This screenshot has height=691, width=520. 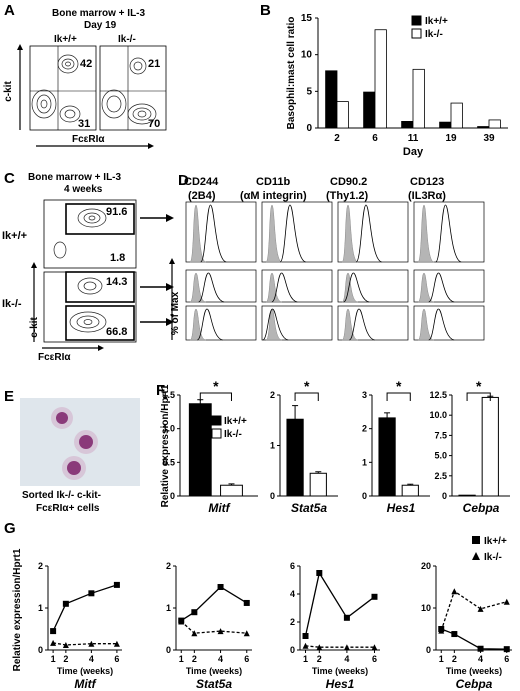 What do you see at coordinates (183, 180) in the screenshot?
I see `panel-label-d: D` at bounding box center [183, 180].